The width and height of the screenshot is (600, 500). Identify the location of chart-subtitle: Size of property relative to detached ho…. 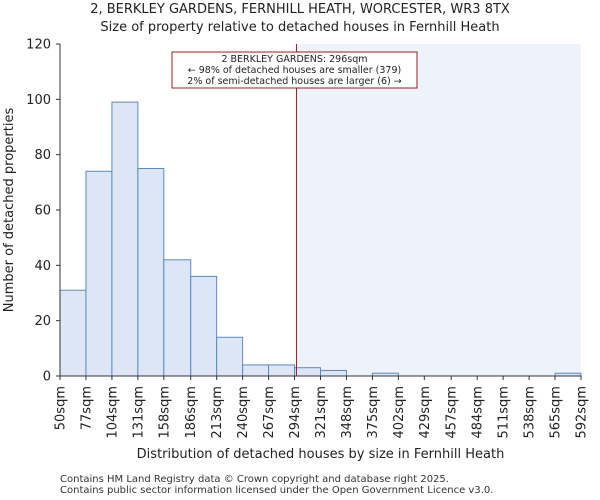
(300, 27).